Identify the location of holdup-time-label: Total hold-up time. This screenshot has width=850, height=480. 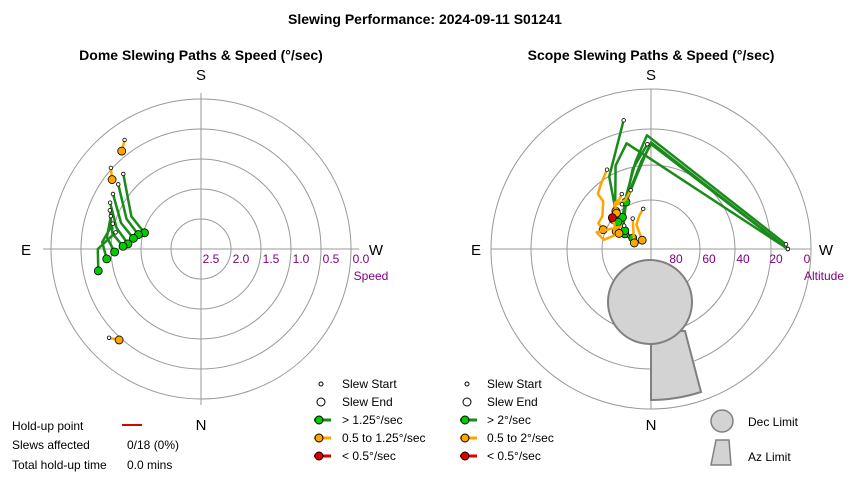
(59, 465).